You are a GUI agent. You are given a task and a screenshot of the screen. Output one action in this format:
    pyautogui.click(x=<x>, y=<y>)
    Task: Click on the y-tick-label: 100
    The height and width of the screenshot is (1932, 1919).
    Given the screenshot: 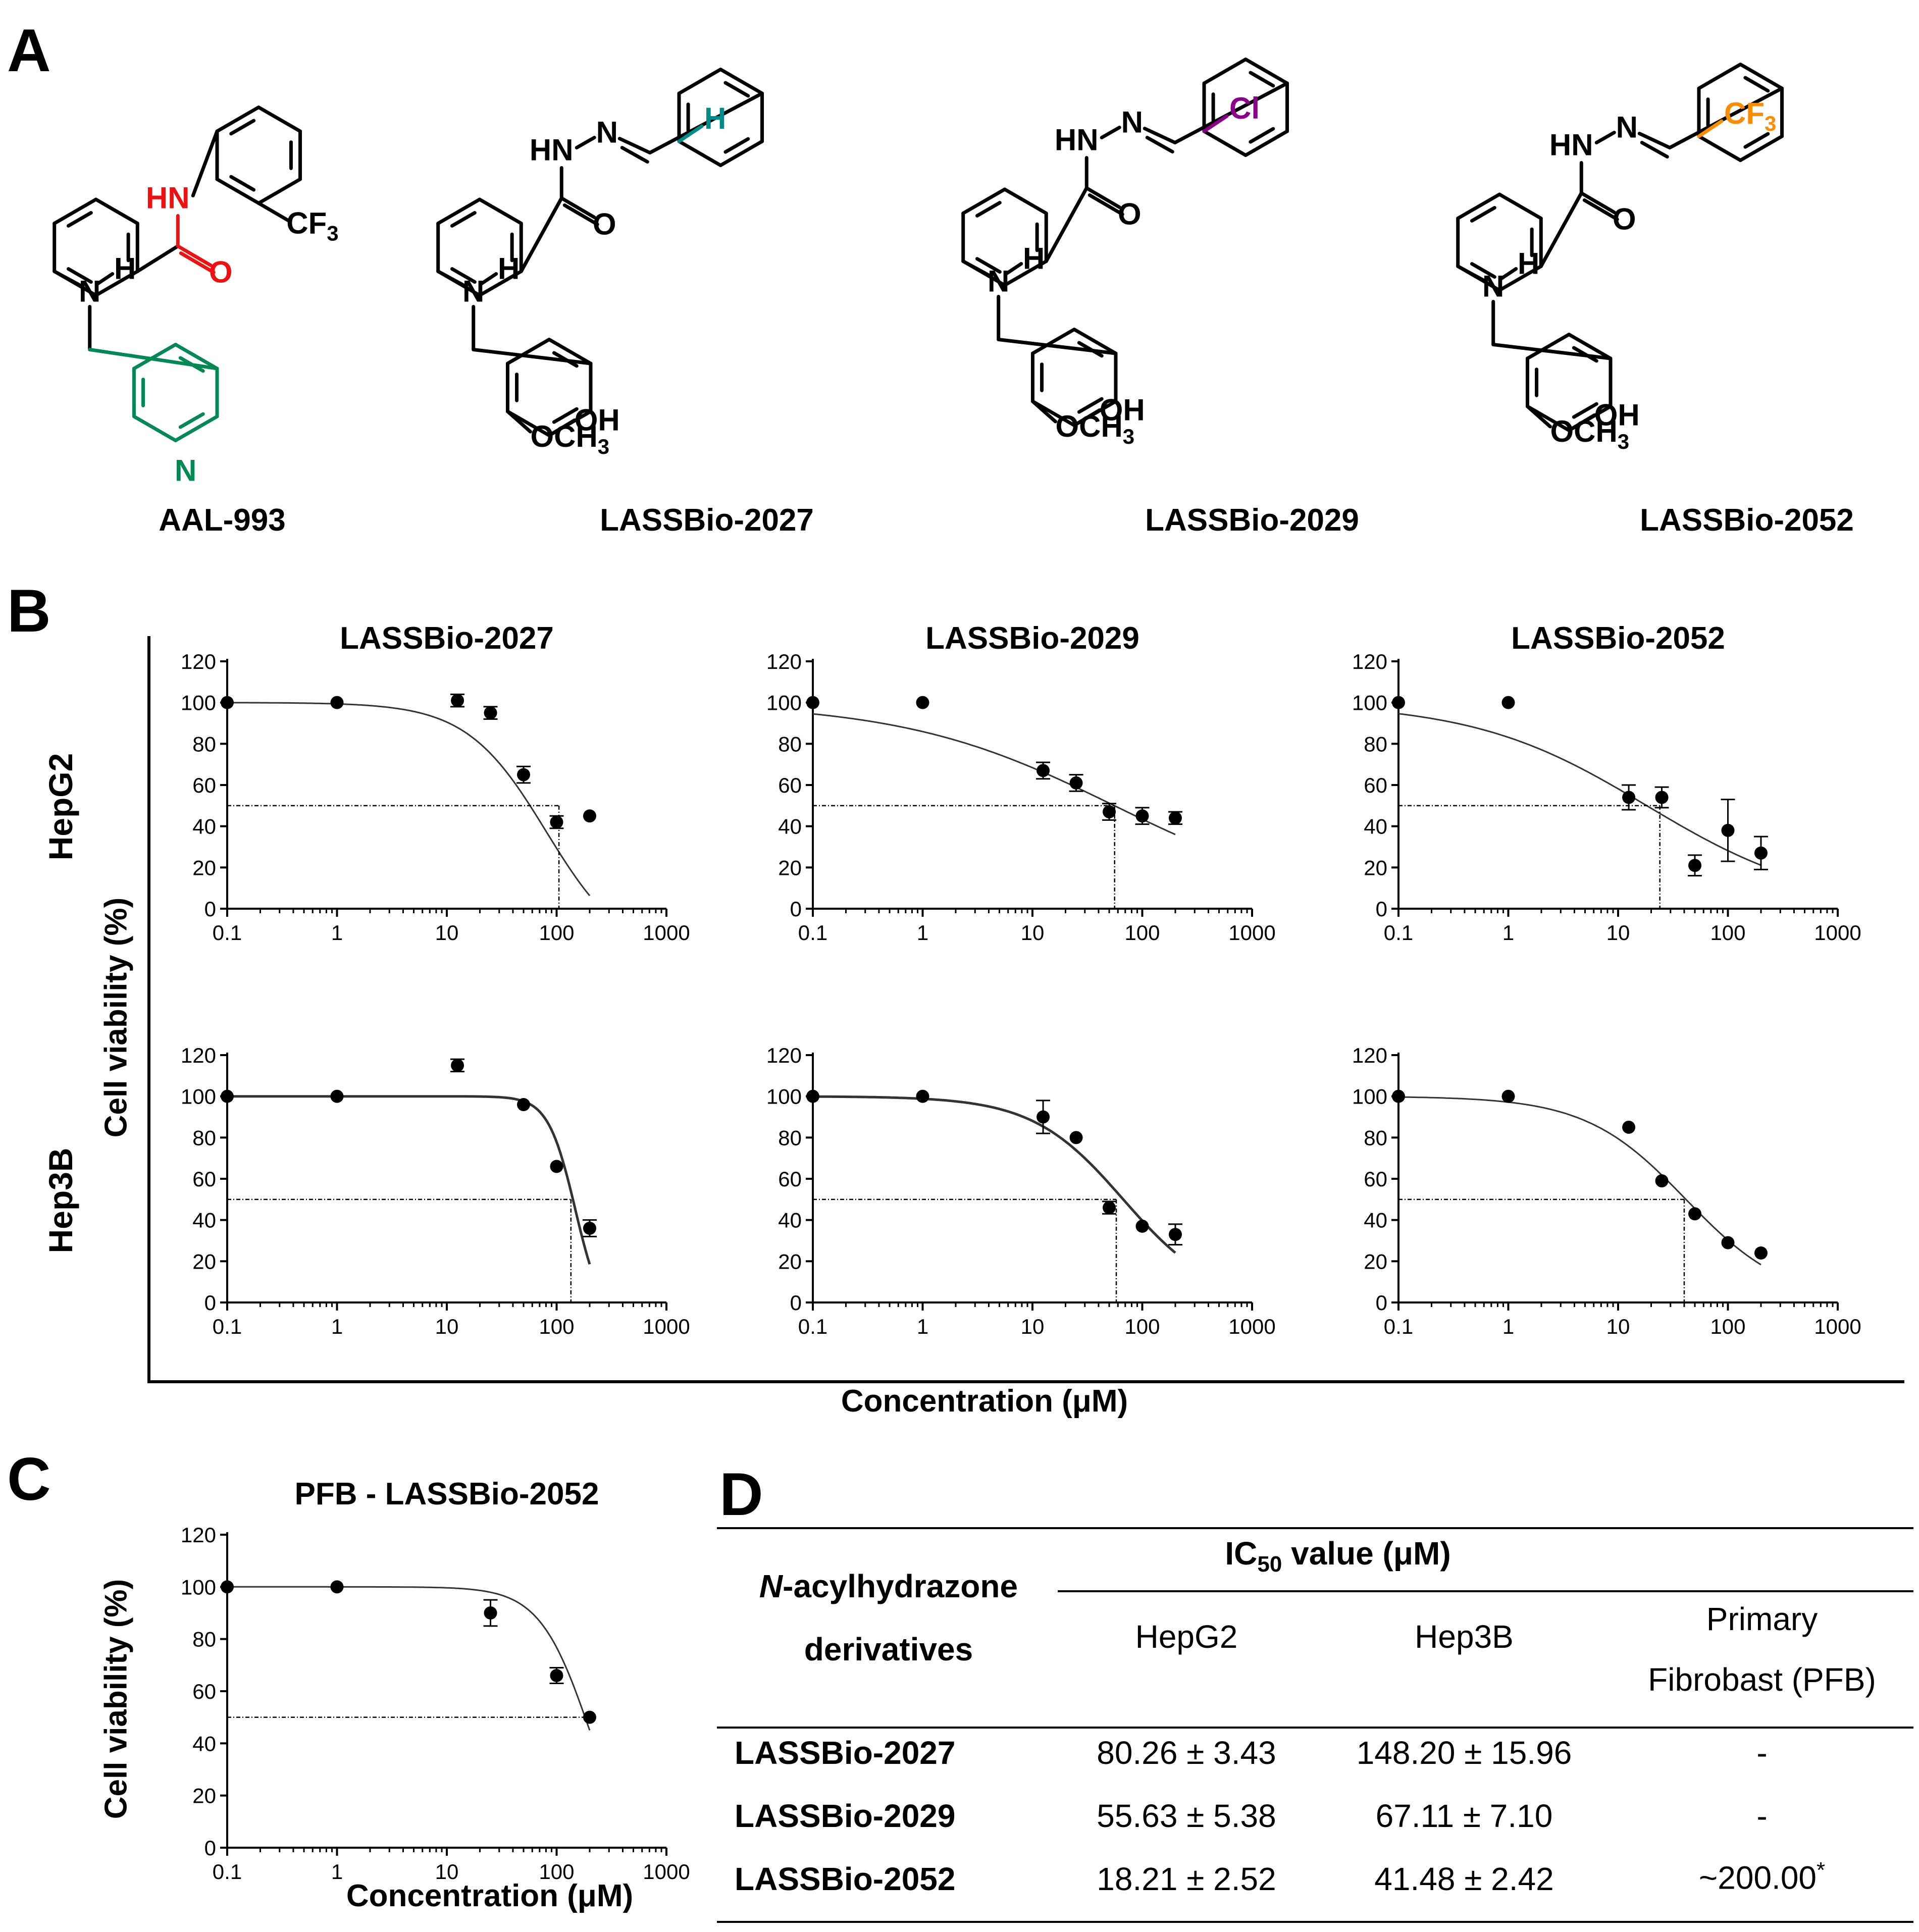 What is the action you would take?
    pyautogui.click(x=198, y=1097)
    